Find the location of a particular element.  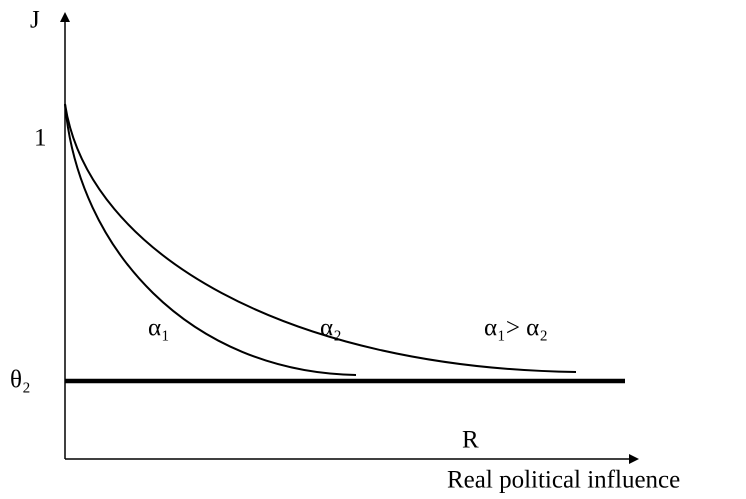

curve-label: α₁ is located at coordinates (159, 328).